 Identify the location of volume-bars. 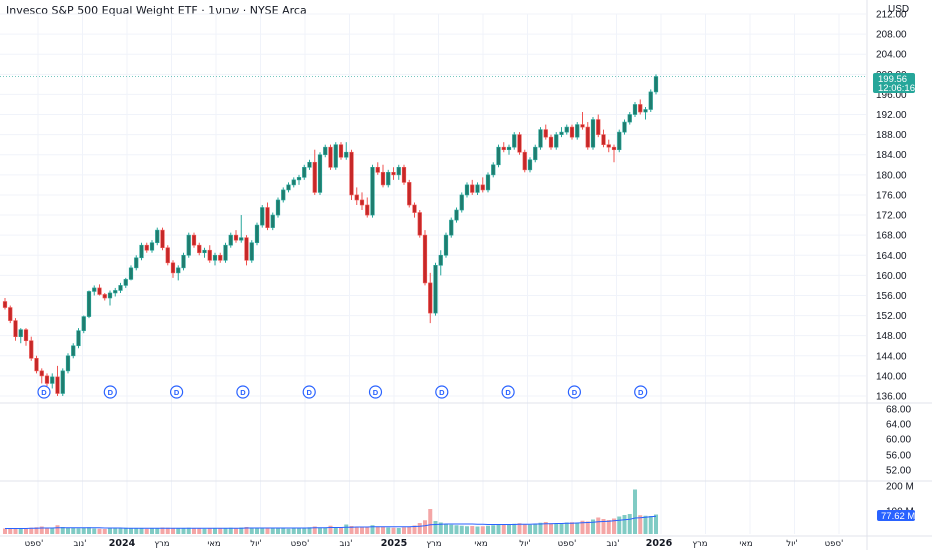
(330, 511).